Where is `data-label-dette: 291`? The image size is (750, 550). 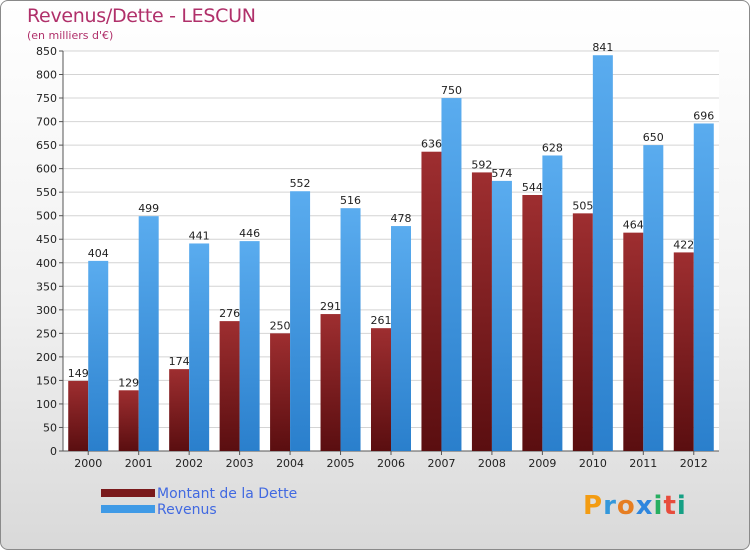
data-label-dette: 291 is located at coordinates (330, 306).